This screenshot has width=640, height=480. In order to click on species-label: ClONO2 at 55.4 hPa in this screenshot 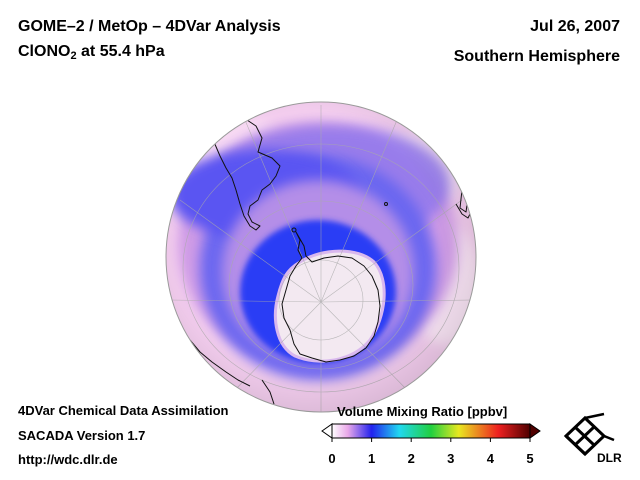, I will do `click(91, 52)`.